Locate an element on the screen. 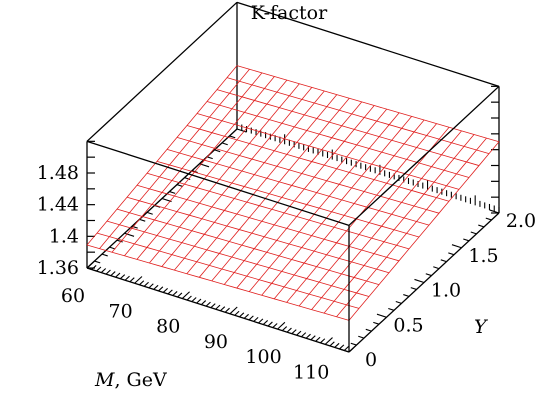 The image size is (536, 398). x-tick-label: 80 is located at coordinates (168, 327).